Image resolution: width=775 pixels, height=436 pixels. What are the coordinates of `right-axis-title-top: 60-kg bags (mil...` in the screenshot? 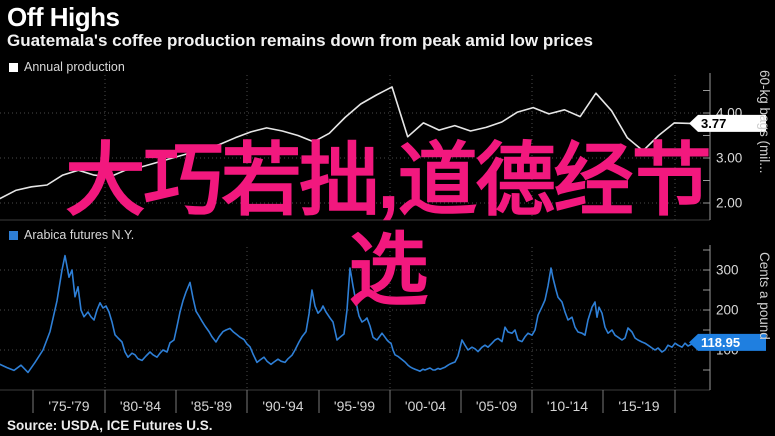 It's located at (764, 122).